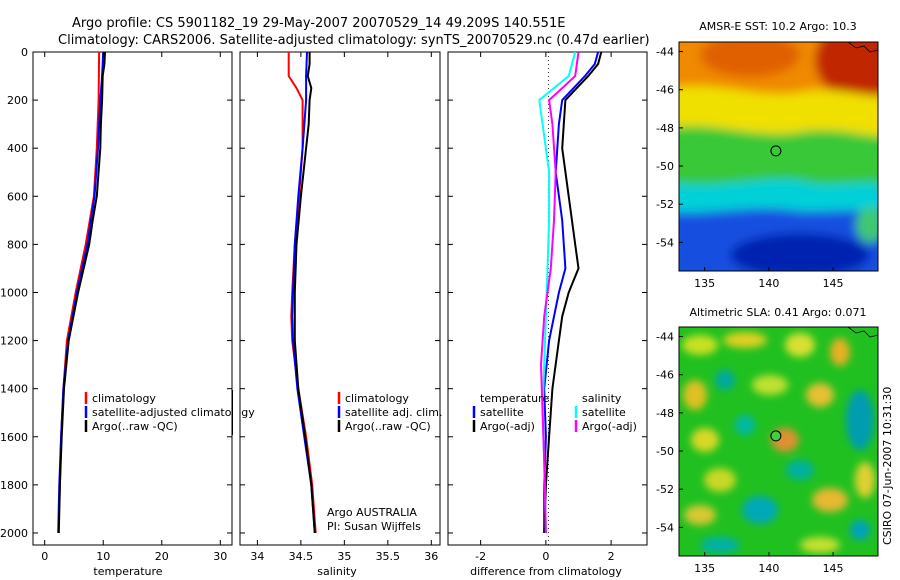  I want to click on y-tick-label: 400, so click(17, 148).